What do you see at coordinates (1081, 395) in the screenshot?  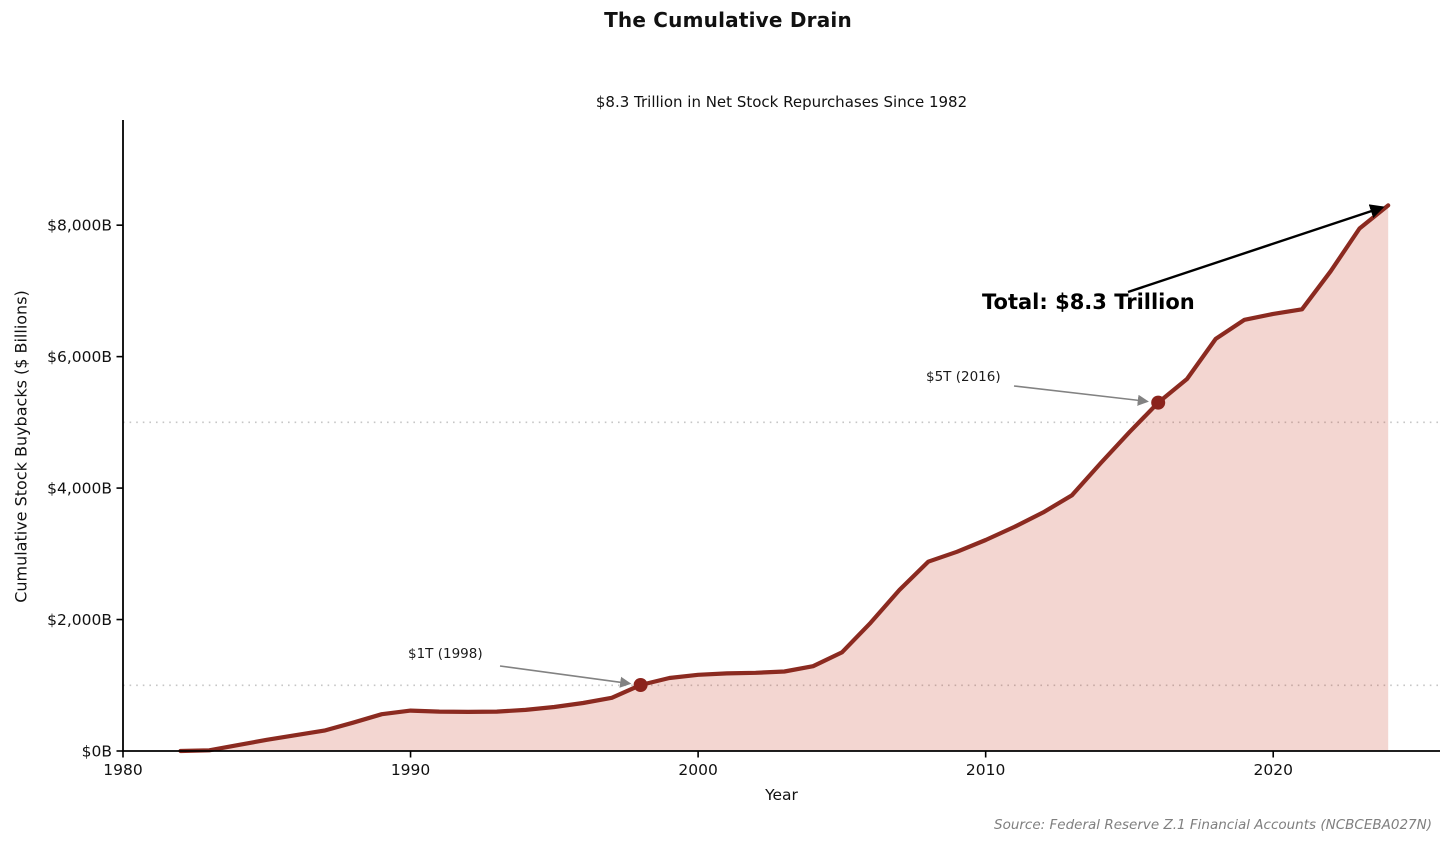 I see `annotation-arrow-5t` at bounding box center [1081, 395].